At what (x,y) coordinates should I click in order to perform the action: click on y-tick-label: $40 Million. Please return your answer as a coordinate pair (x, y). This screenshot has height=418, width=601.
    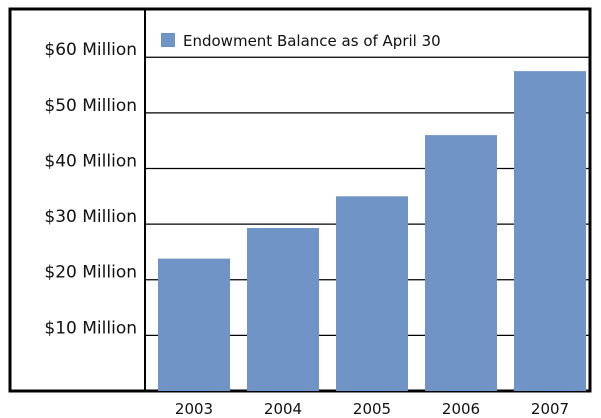
    Looking at the image, I should click on (90, 161).